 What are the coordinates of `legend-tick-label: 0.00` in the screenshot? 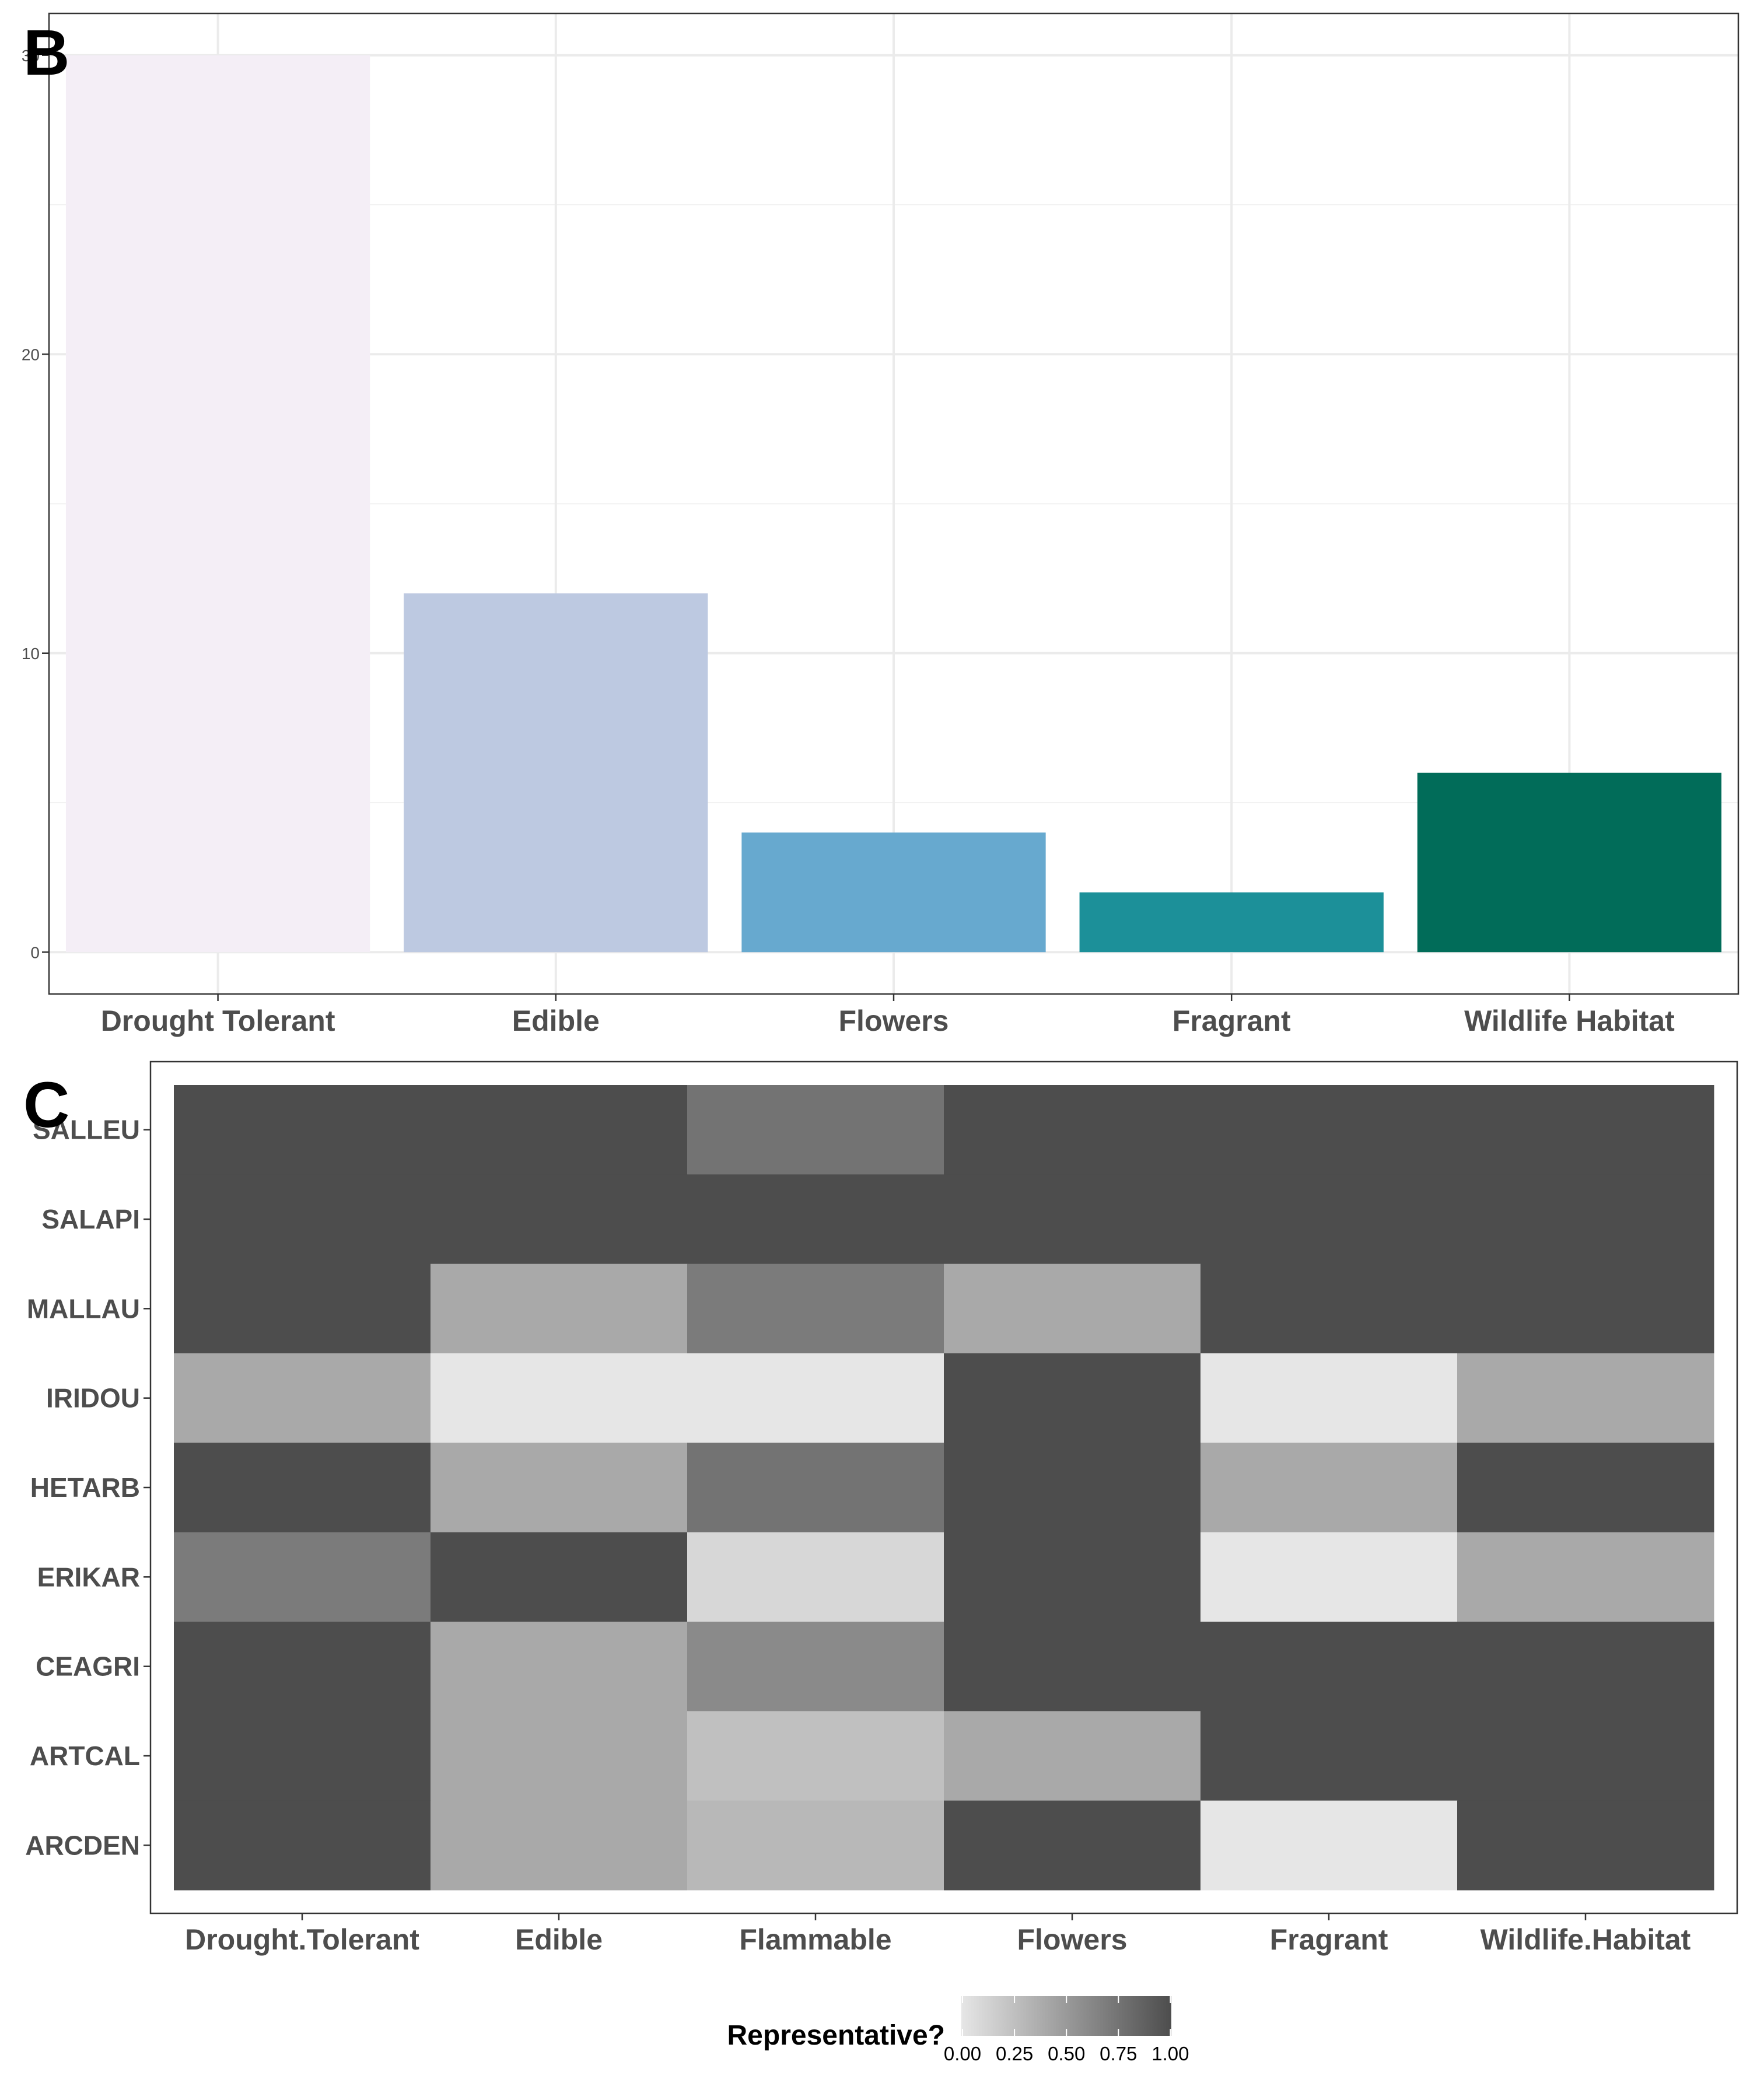 It's located at (963, 2053).